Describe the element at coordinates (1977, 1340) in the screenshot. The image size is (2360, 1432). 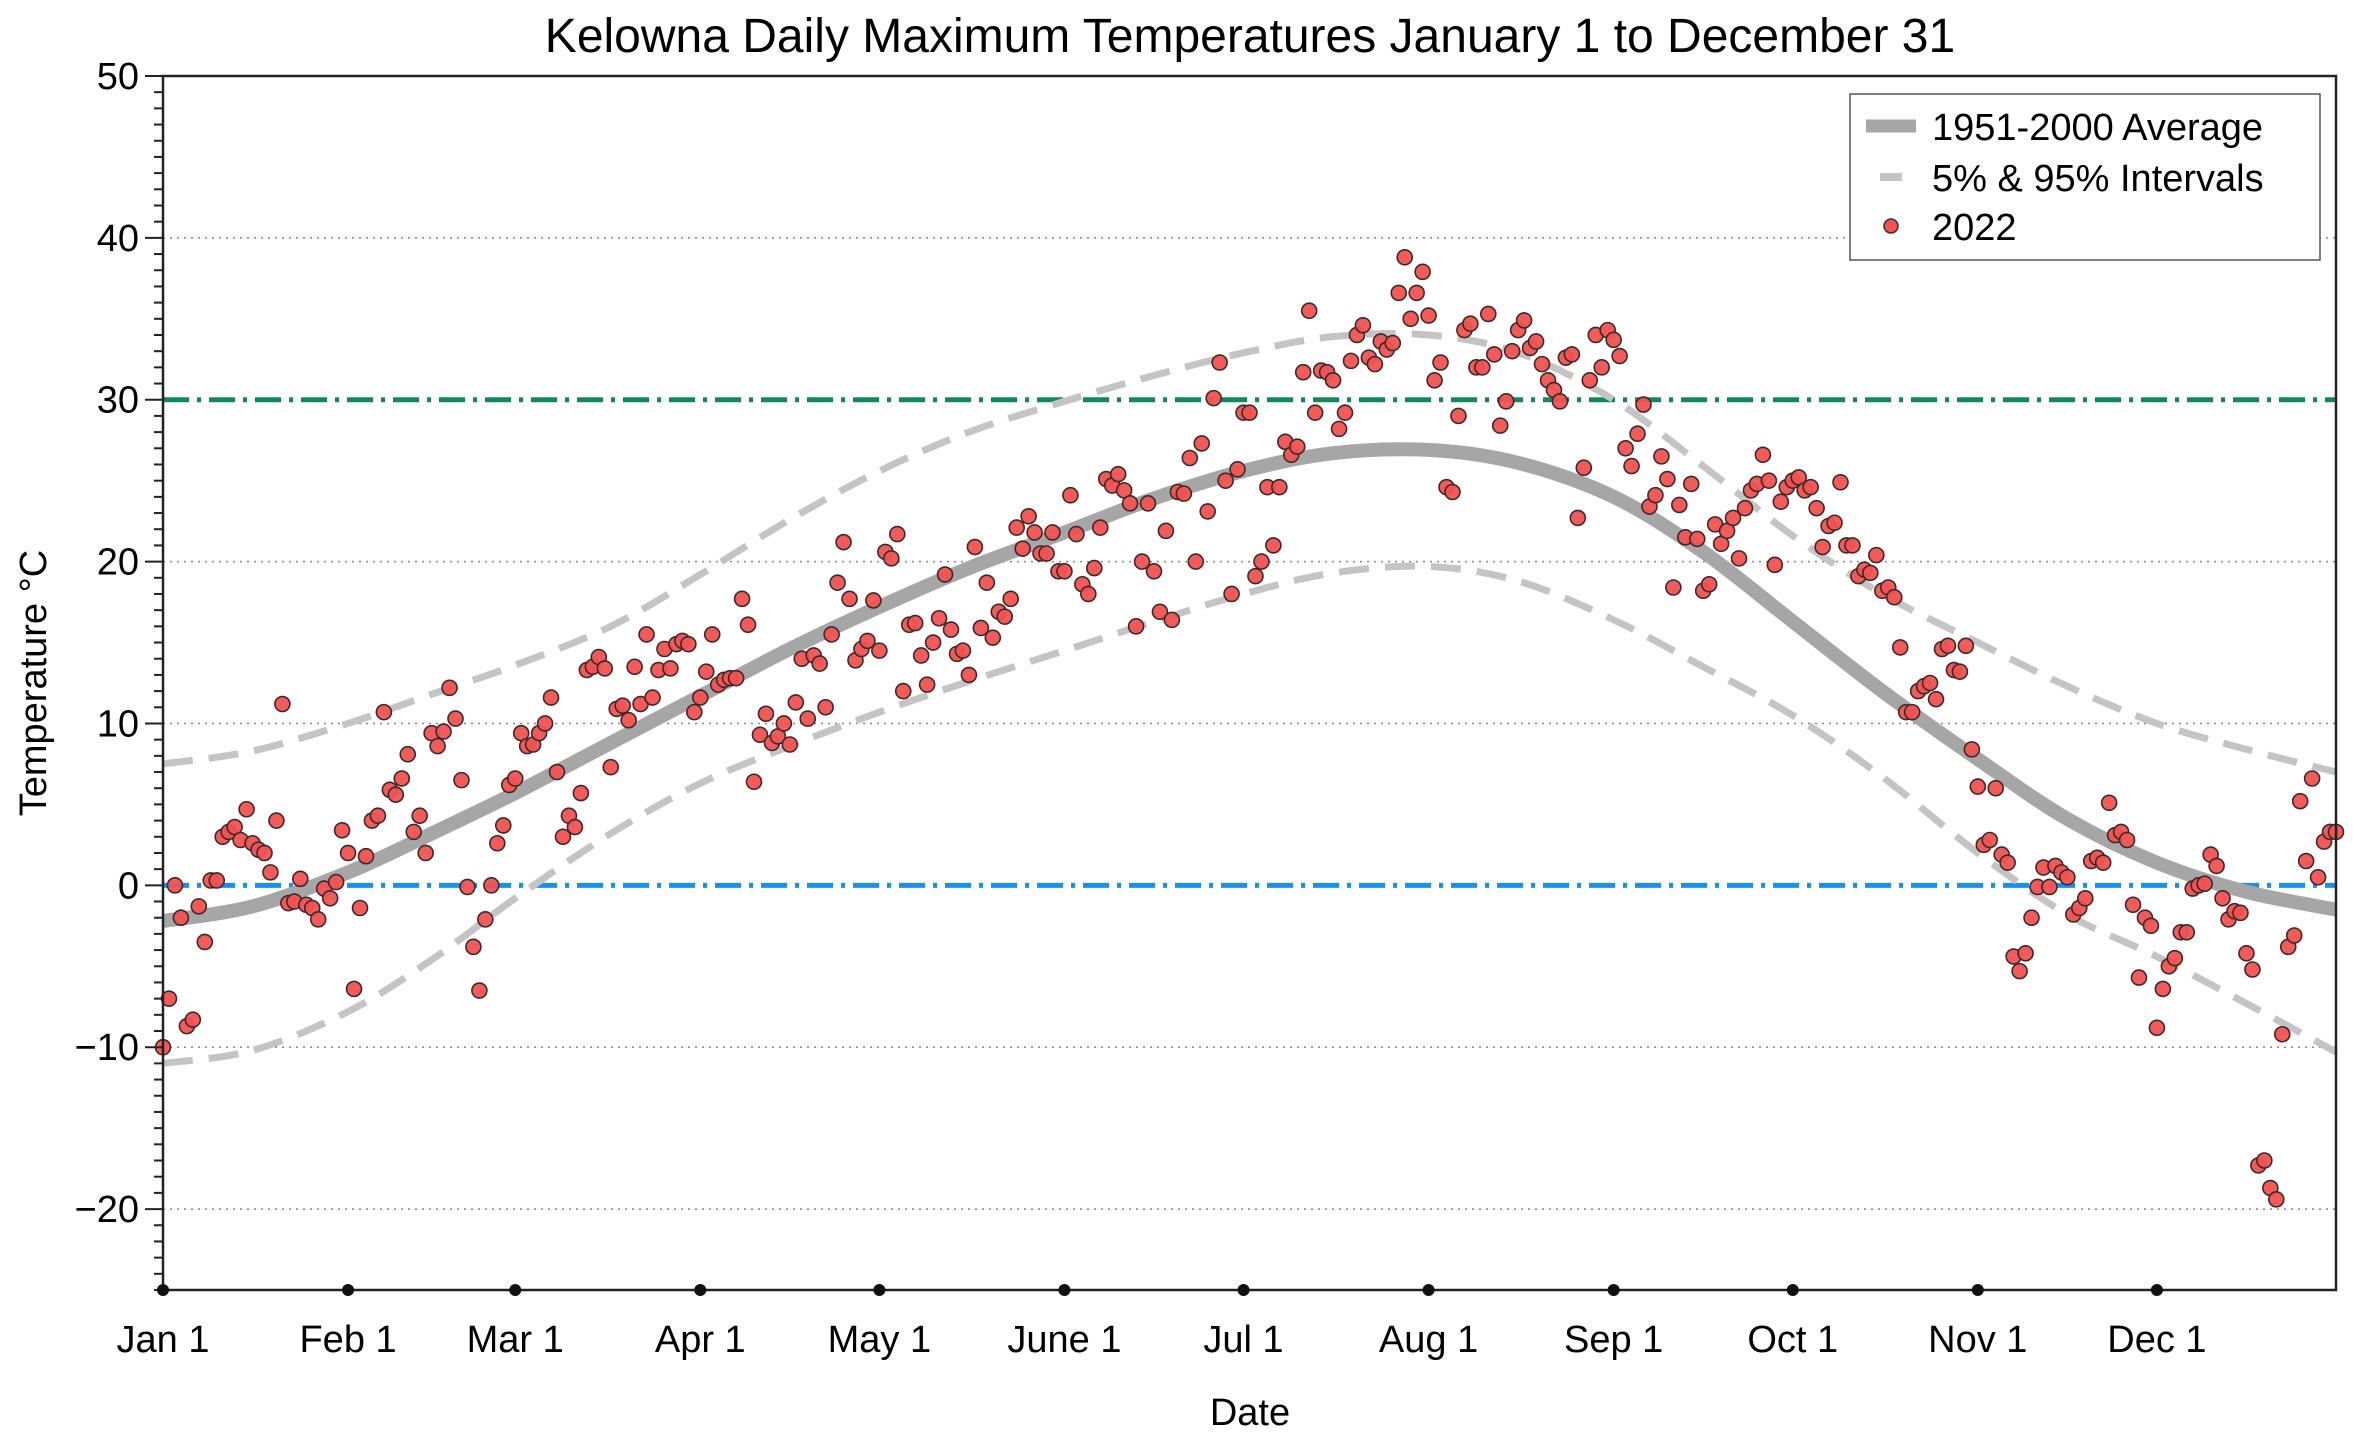
I see `x-tick-label: Nov 1` at that location.